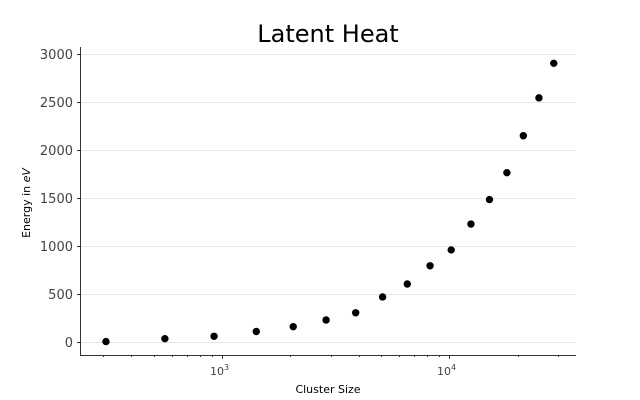 The width and height of the screenshot is (640, 400). Describe the element at coordinates (56, 199) in the screenshot. I see `y-tick-label: 1500` at that location.